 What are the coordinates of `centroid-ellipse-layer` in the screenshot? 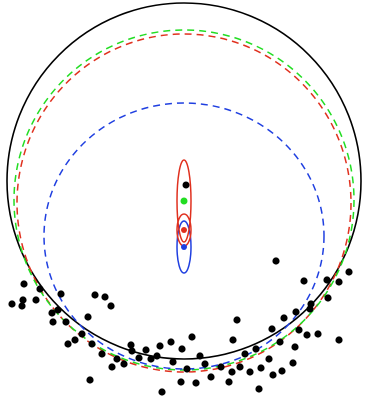 It's located at (184, 216).